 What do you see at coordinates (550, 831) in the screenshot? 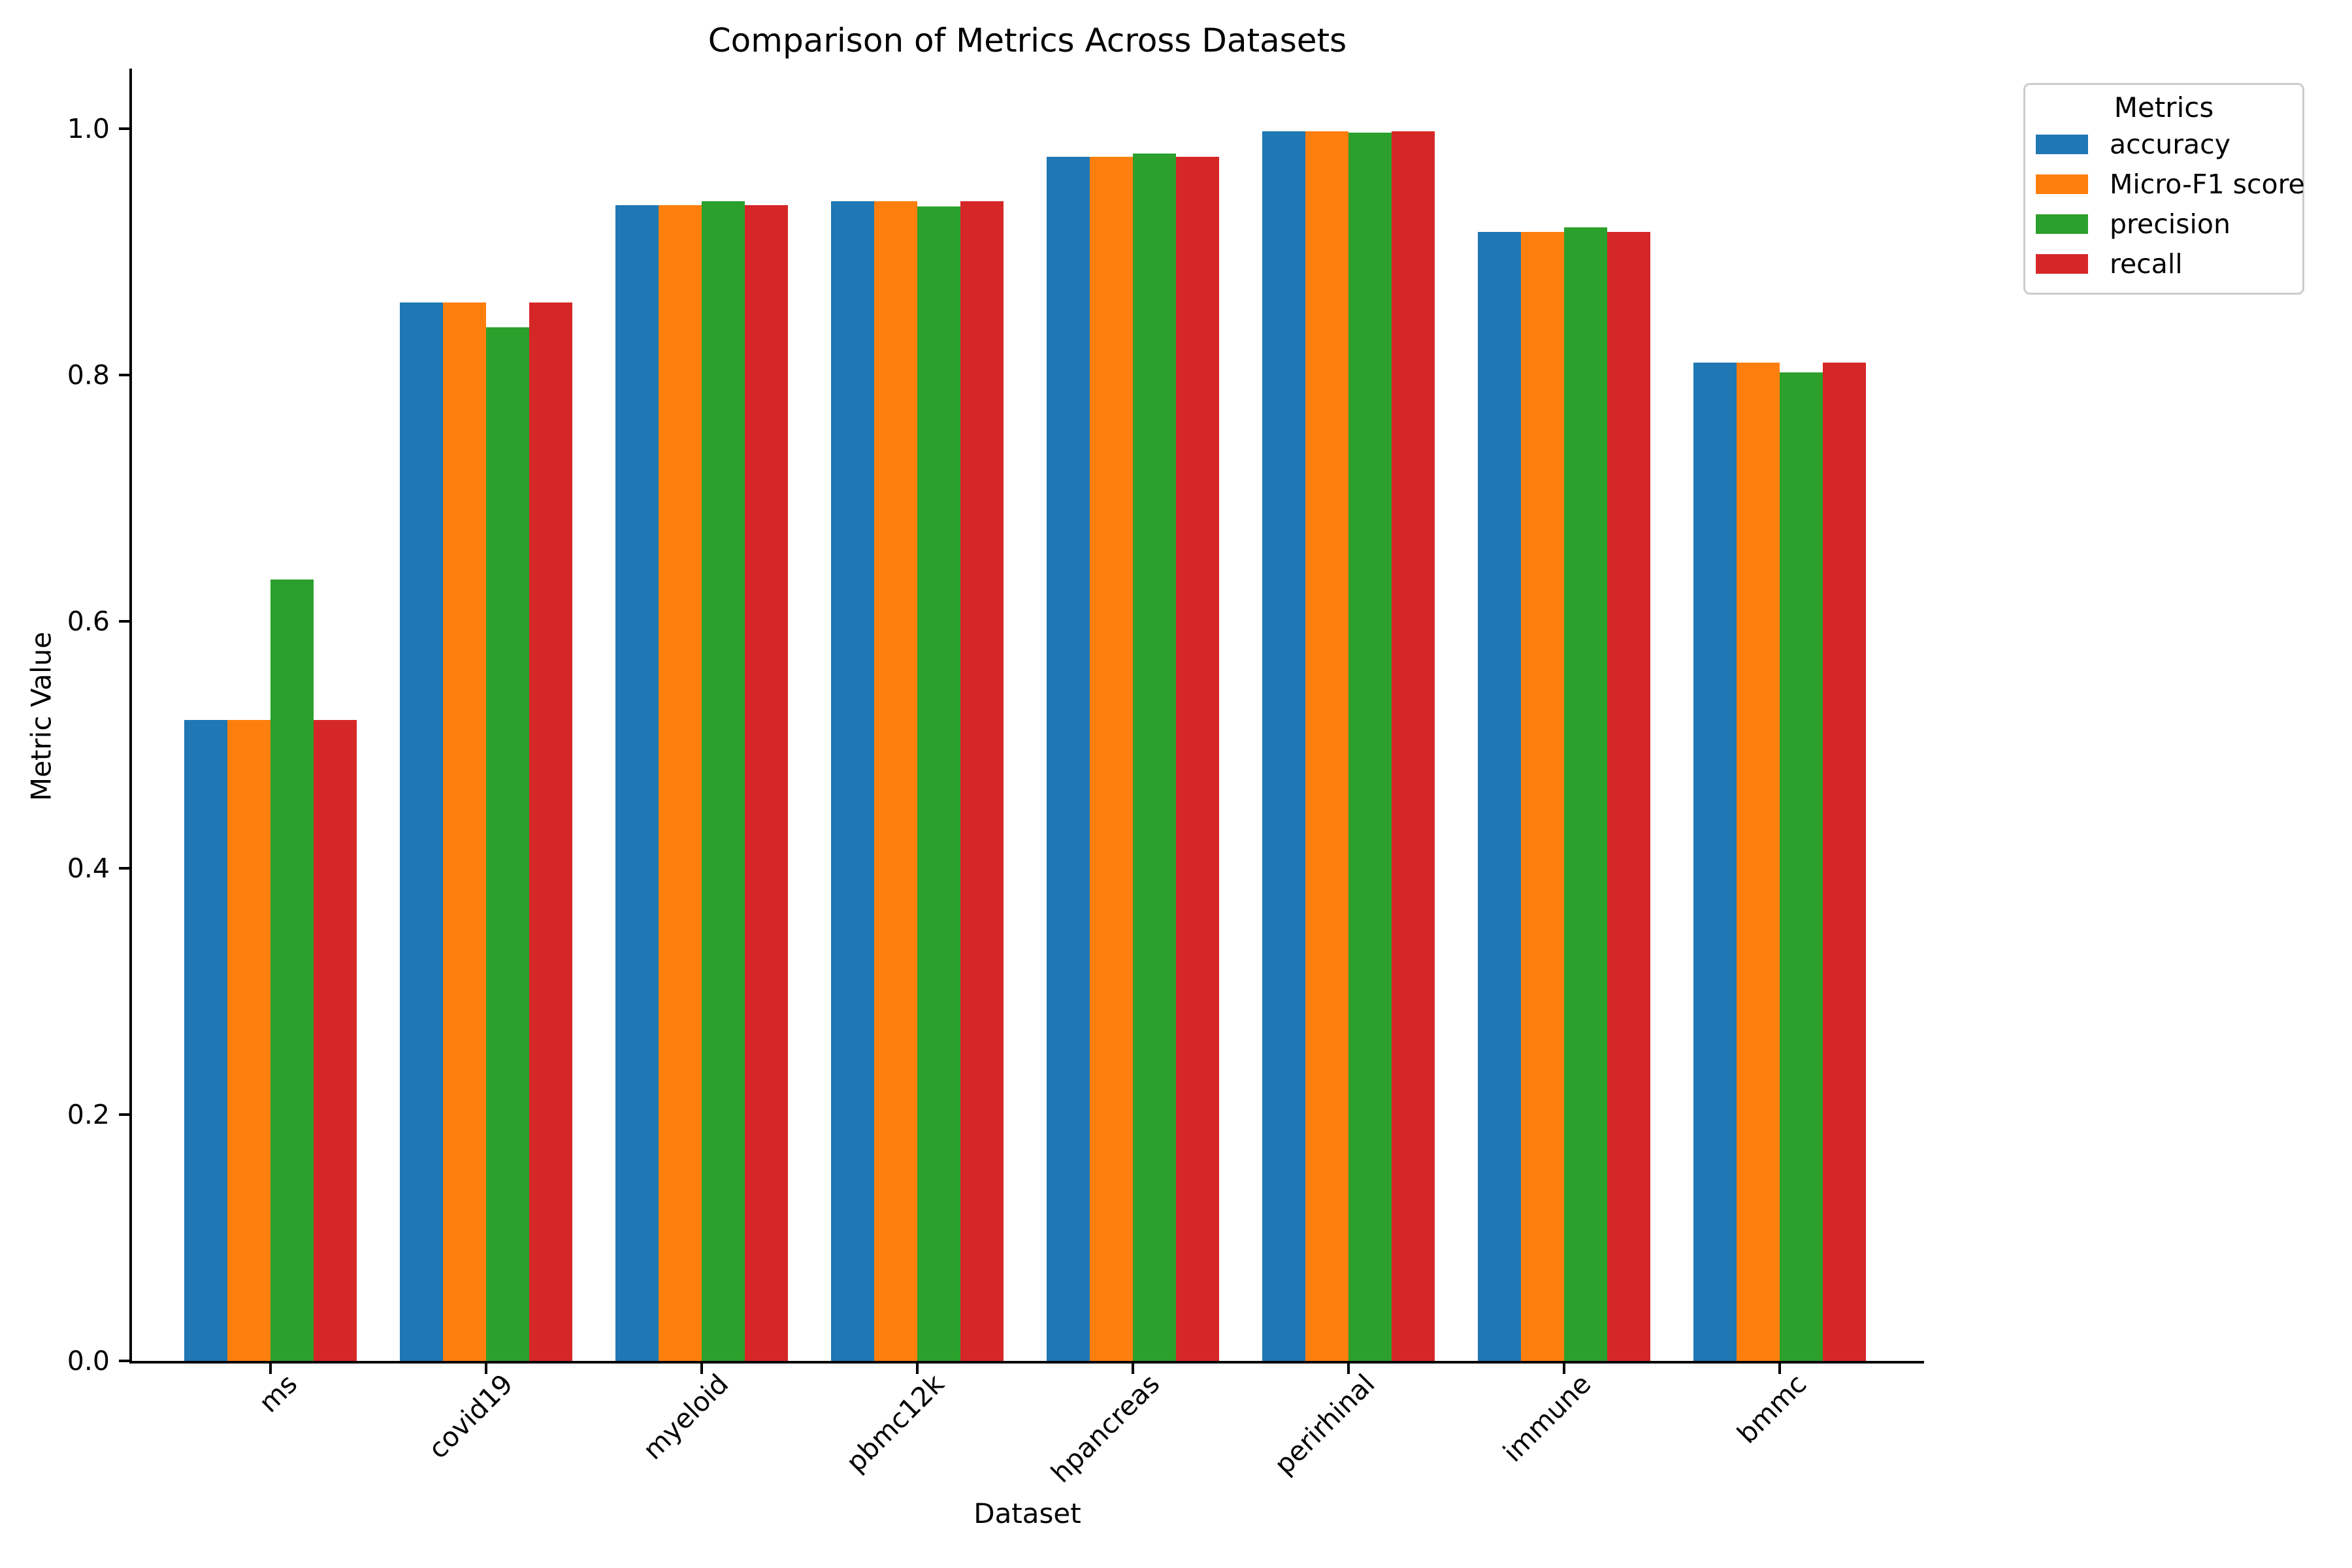
I see `bar-covid19-recall` at bounding box center [550, 831].